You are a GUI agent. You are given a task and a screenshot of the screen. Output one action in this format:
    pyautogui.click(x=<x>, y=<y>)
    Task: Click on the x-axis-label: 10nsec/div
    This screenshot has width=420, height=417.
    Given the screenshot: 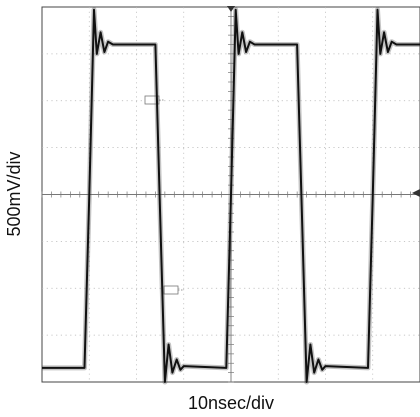 What is the action you would take?
    pyautogui.click(x=231, y=403)
    